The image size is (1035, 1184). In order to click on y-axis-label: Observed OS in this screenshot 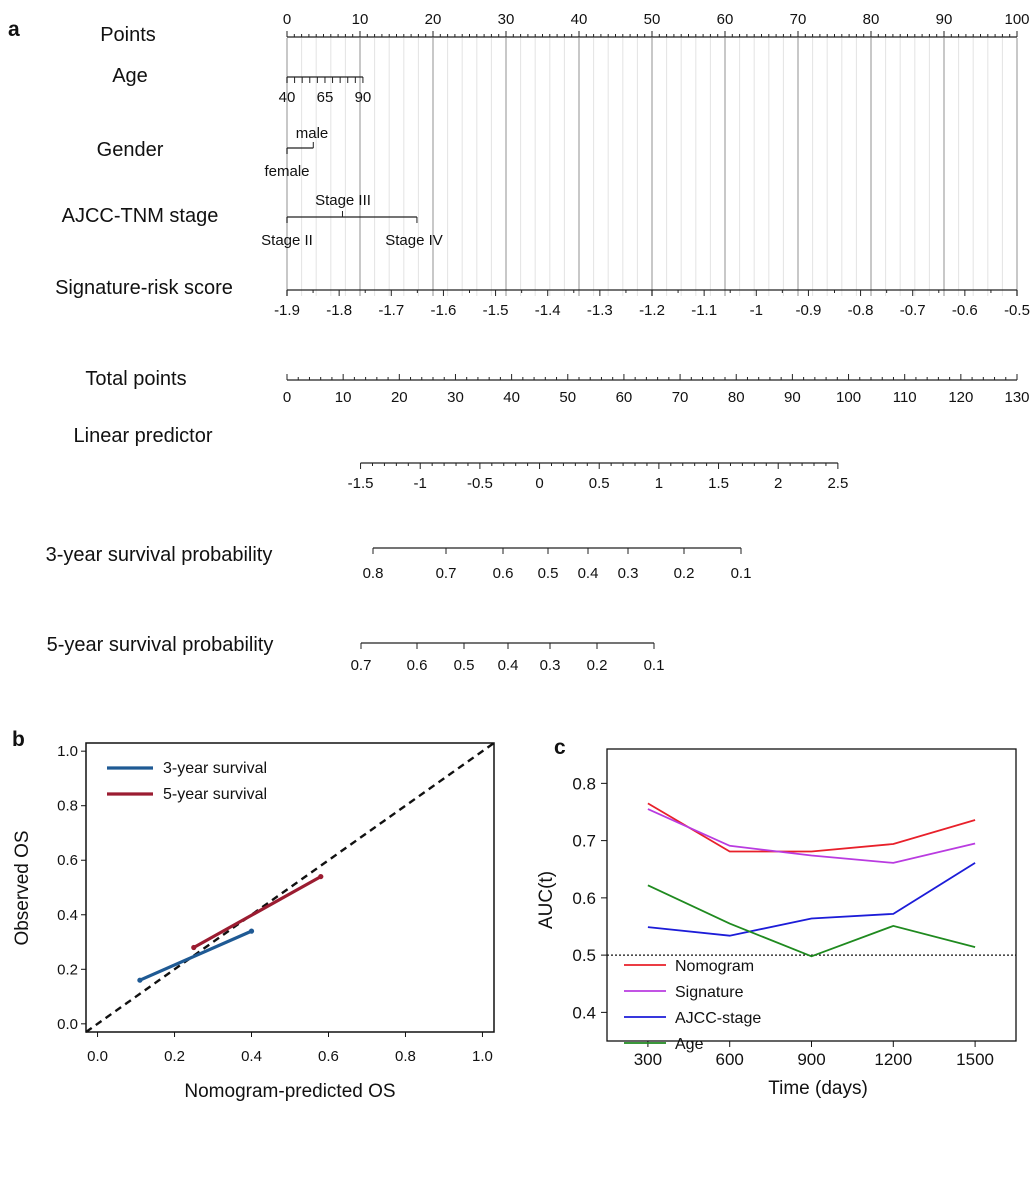, I will do `click(22, 887)`.